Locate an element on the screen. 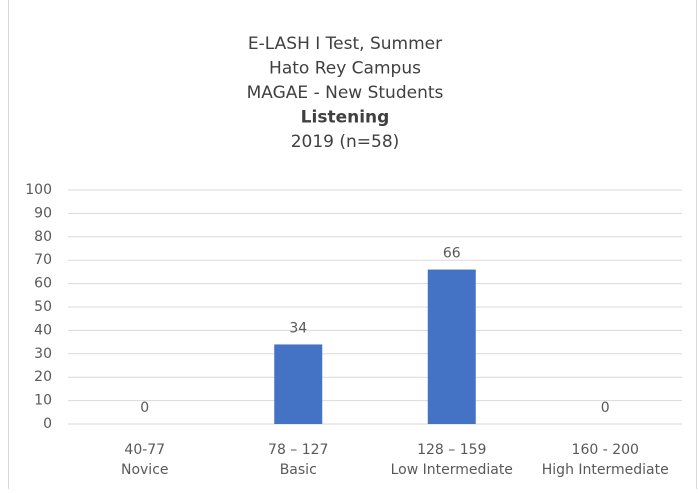 The image size is (698, 493). x-tick-label: 78 – 127 is located at coordinates (298, 450).